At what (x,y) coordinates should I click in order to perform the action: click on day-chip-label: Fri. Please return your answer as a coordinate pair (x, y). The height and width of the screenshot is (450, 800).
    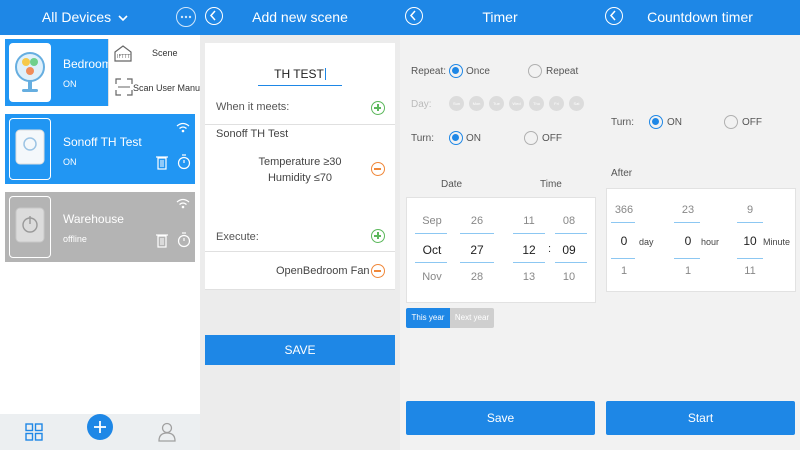
    Looking at the image, I should click on (556, 103).